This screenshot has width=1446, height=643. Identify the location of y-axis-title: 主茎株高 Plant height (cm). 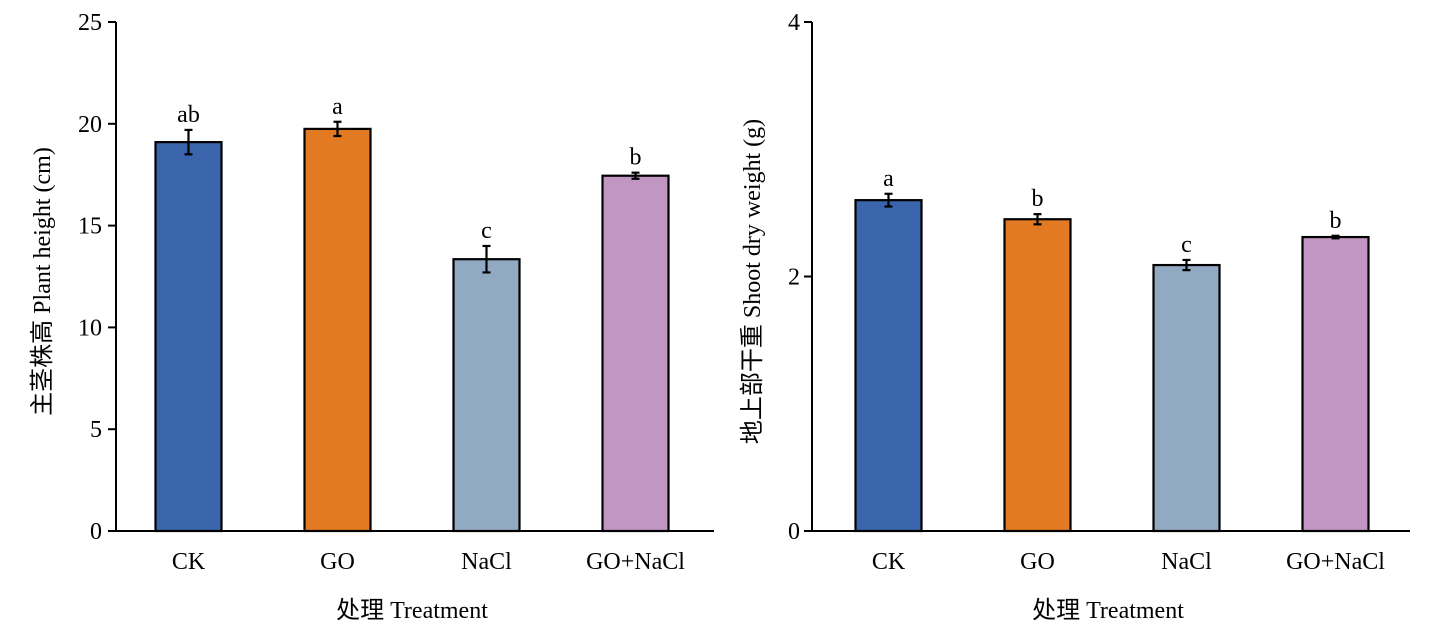
(42, 281).